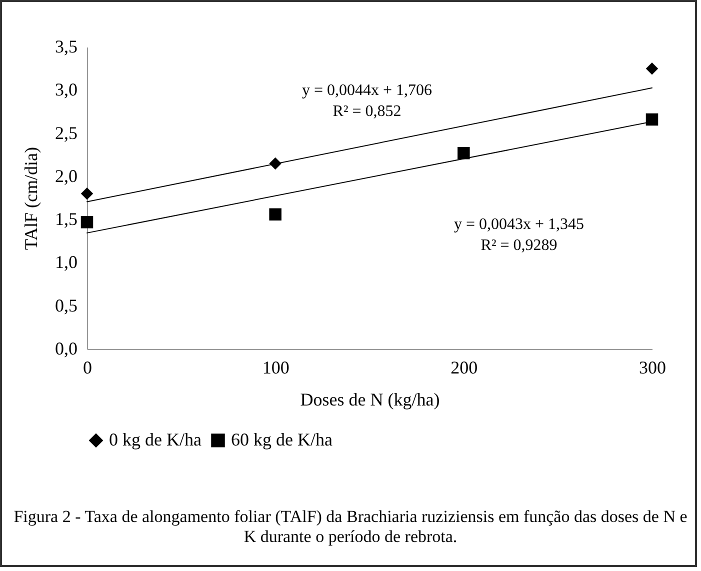 The width and height of the screenshot is (701, 571). What do you see at coordinates (652, 368) in the screenshot?
I see `x-tick-label: 300` at bounding box center [652, 368].